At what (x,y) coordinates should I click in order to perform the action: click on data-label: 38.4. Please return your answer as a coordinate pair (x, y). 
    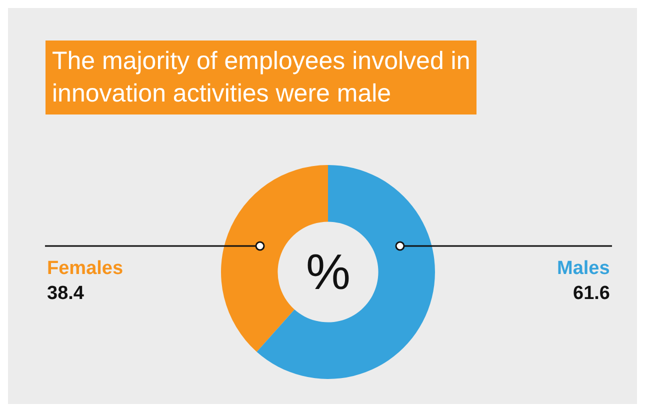
    Looking at the image, I should click on (65, 293).